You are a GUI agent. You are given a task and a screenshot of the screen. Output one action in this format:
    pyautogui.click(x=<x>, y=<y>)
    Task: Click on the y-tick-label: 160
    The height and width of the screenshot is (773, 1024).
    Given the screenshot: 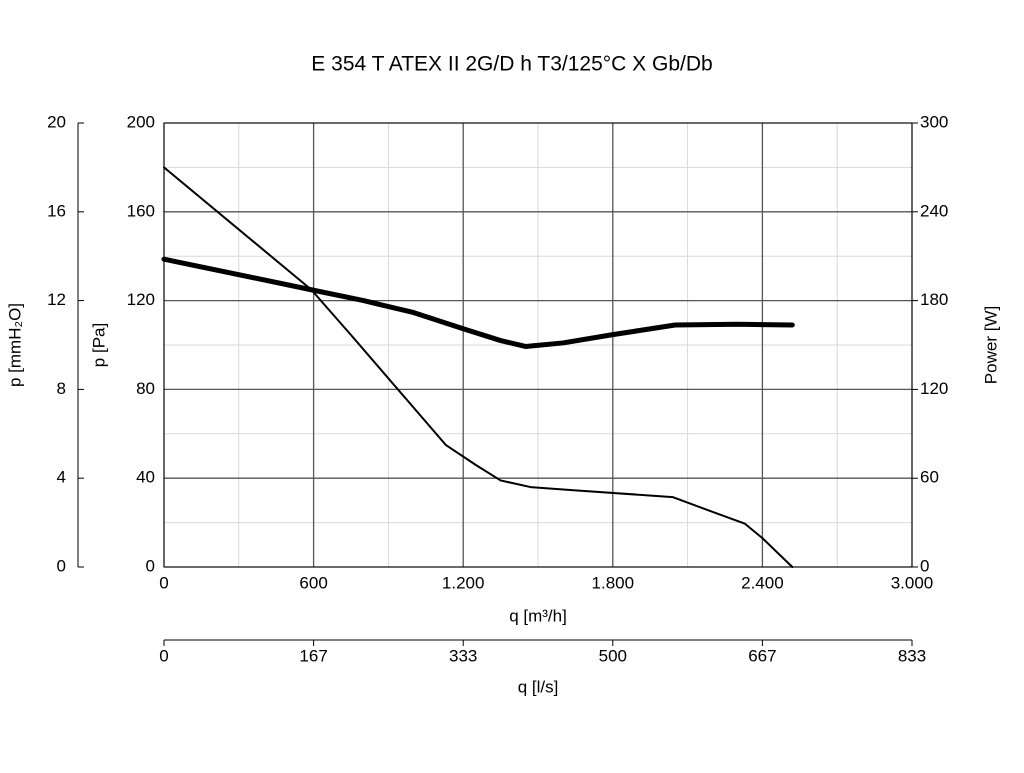 What is the action you would take?
    pyautogui.click(x=141, y=210)
    